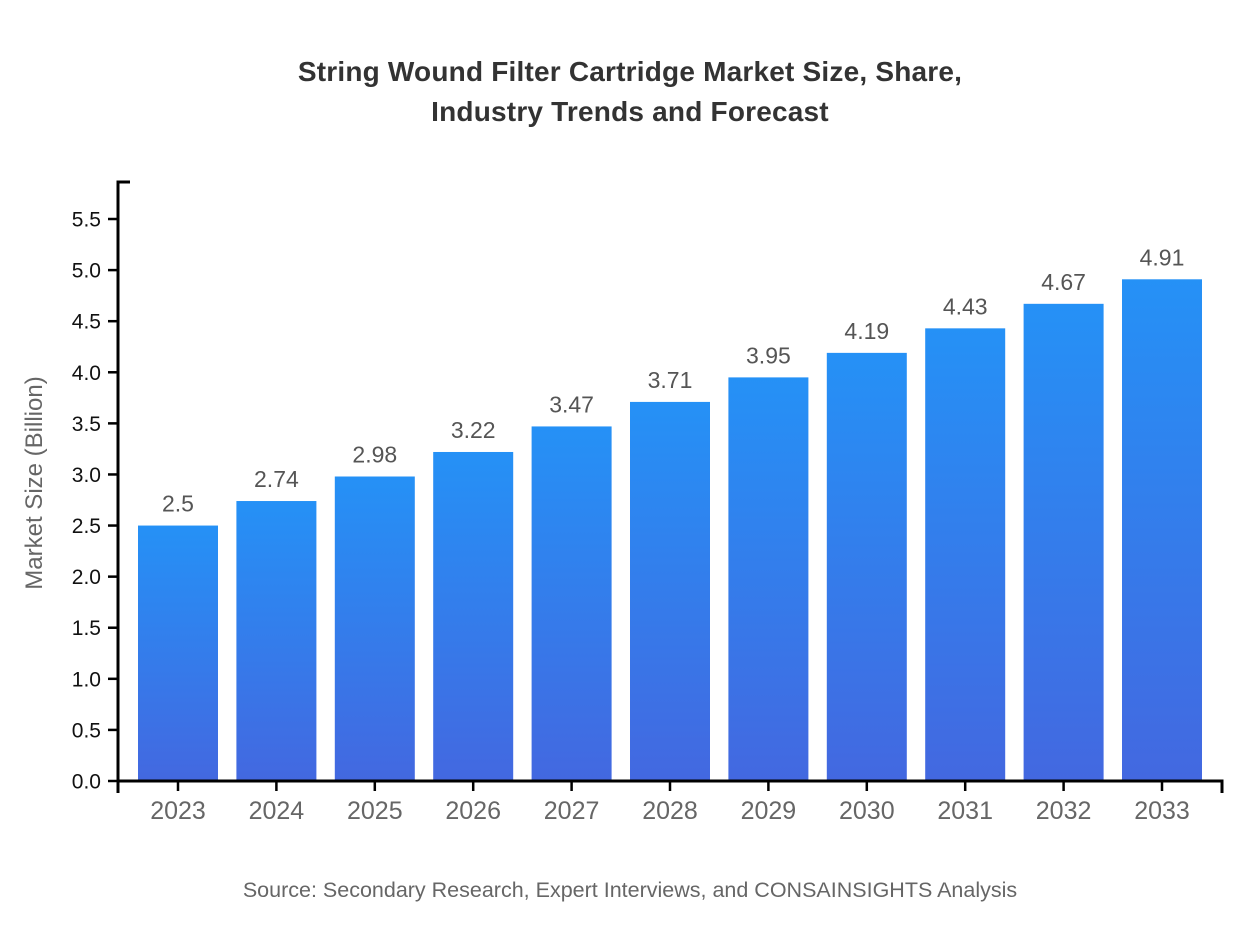 The width and height of the screenshot is (1260, 925). I want to click on bar-value-label-2023: 2.5, so click(178, 504).